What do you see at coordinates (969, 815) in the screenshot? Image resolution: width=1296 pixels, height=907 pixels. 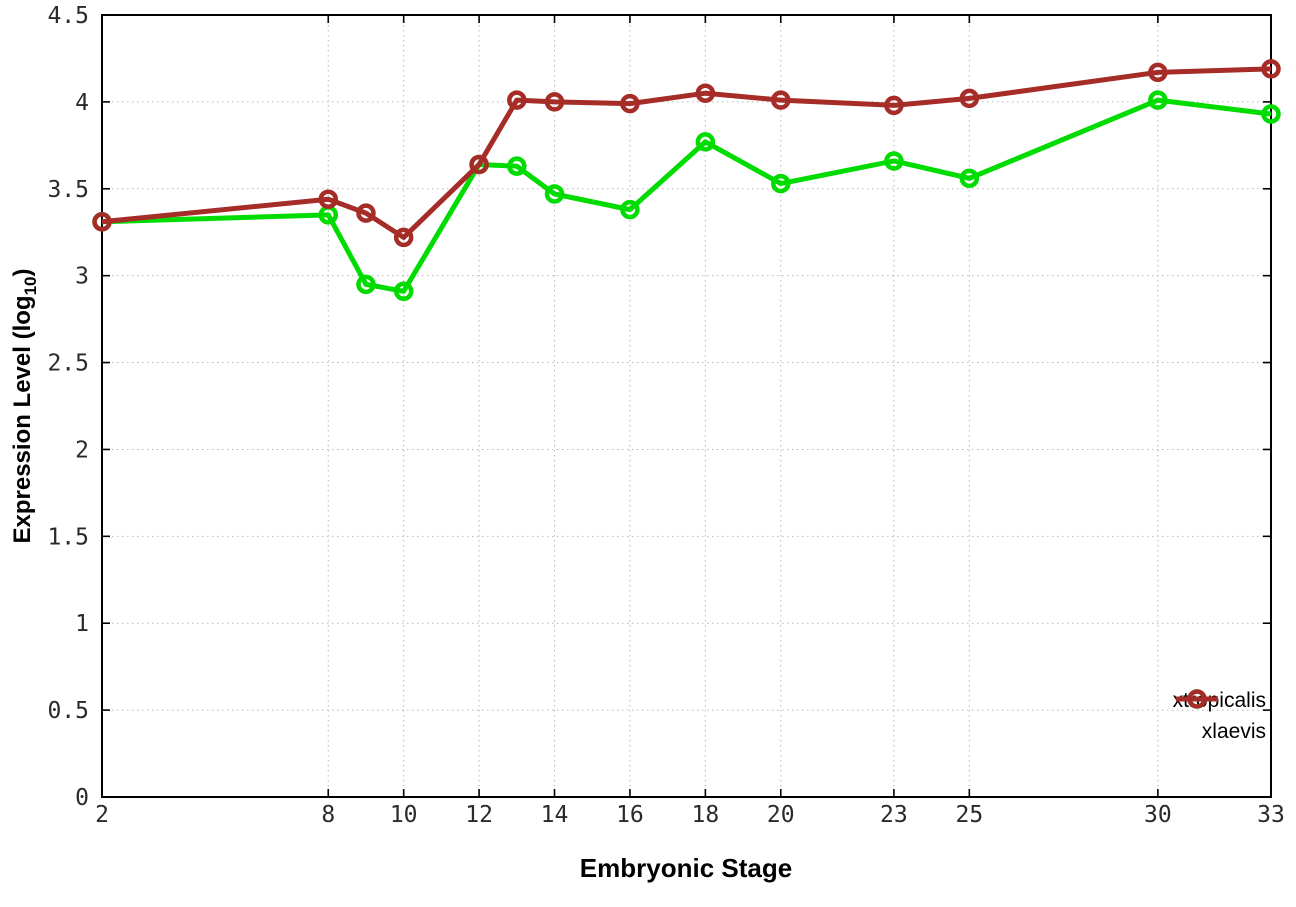 I see `x-tick-label: 25` at bounding box center [969, 815].